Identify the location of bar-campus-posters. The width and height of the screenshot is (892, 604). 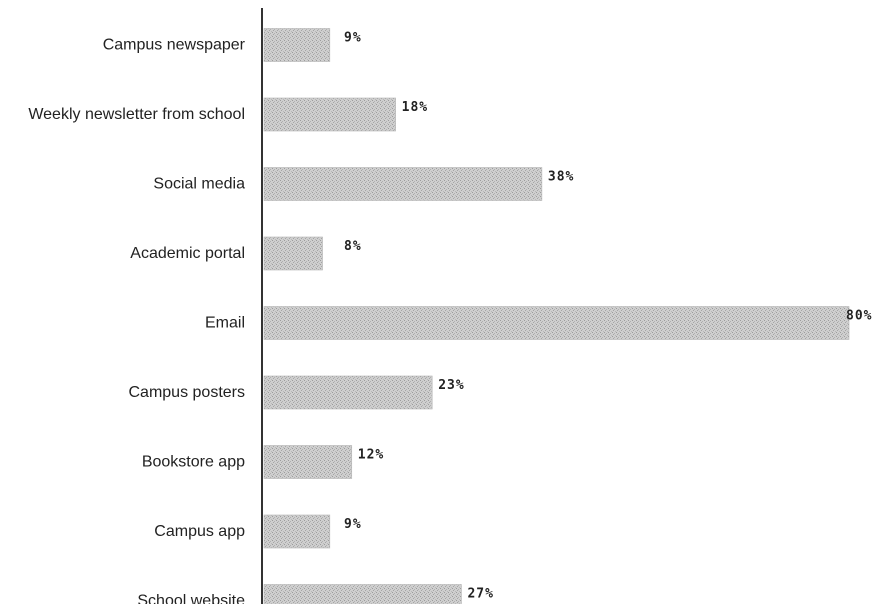
(348, 392).